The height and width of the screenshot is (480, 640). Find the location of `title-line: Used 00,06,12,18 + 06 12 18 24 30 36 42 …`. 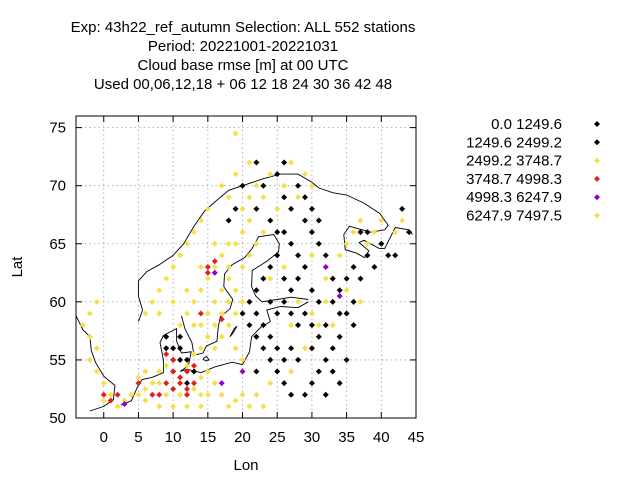

title-line: Used 00,06,12,18 + 06 12 18 24 30 36 42 … is located at coordinates (243, 84).